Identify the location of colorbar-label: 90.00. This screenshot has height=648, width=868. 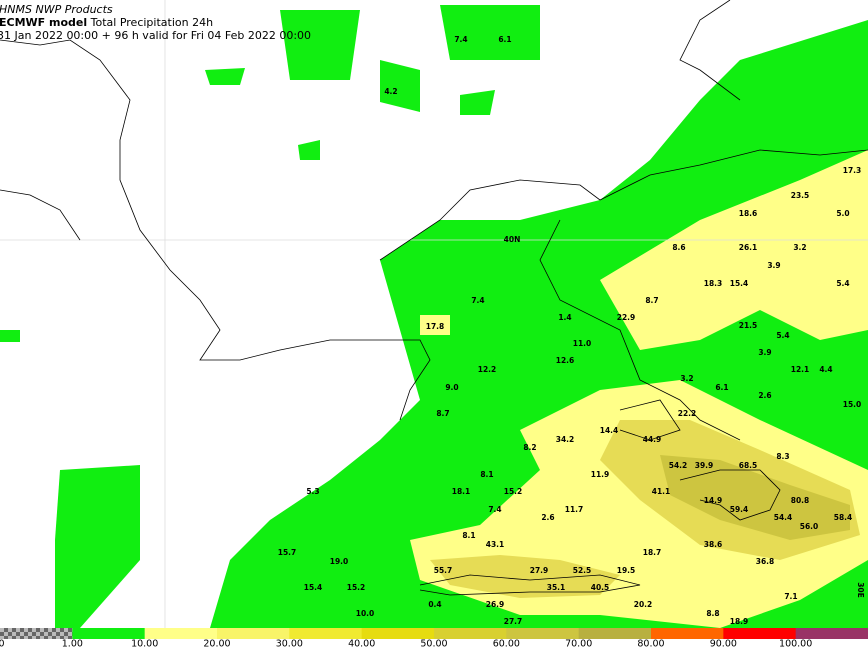
(723, 643).